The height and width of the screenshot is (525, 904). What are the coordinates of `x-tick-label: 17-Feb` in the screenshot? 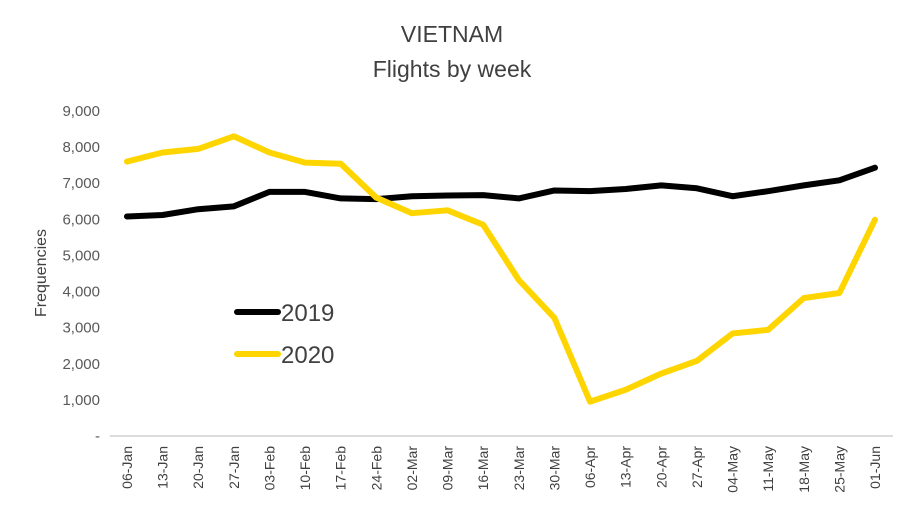 It's located at (341, 468).